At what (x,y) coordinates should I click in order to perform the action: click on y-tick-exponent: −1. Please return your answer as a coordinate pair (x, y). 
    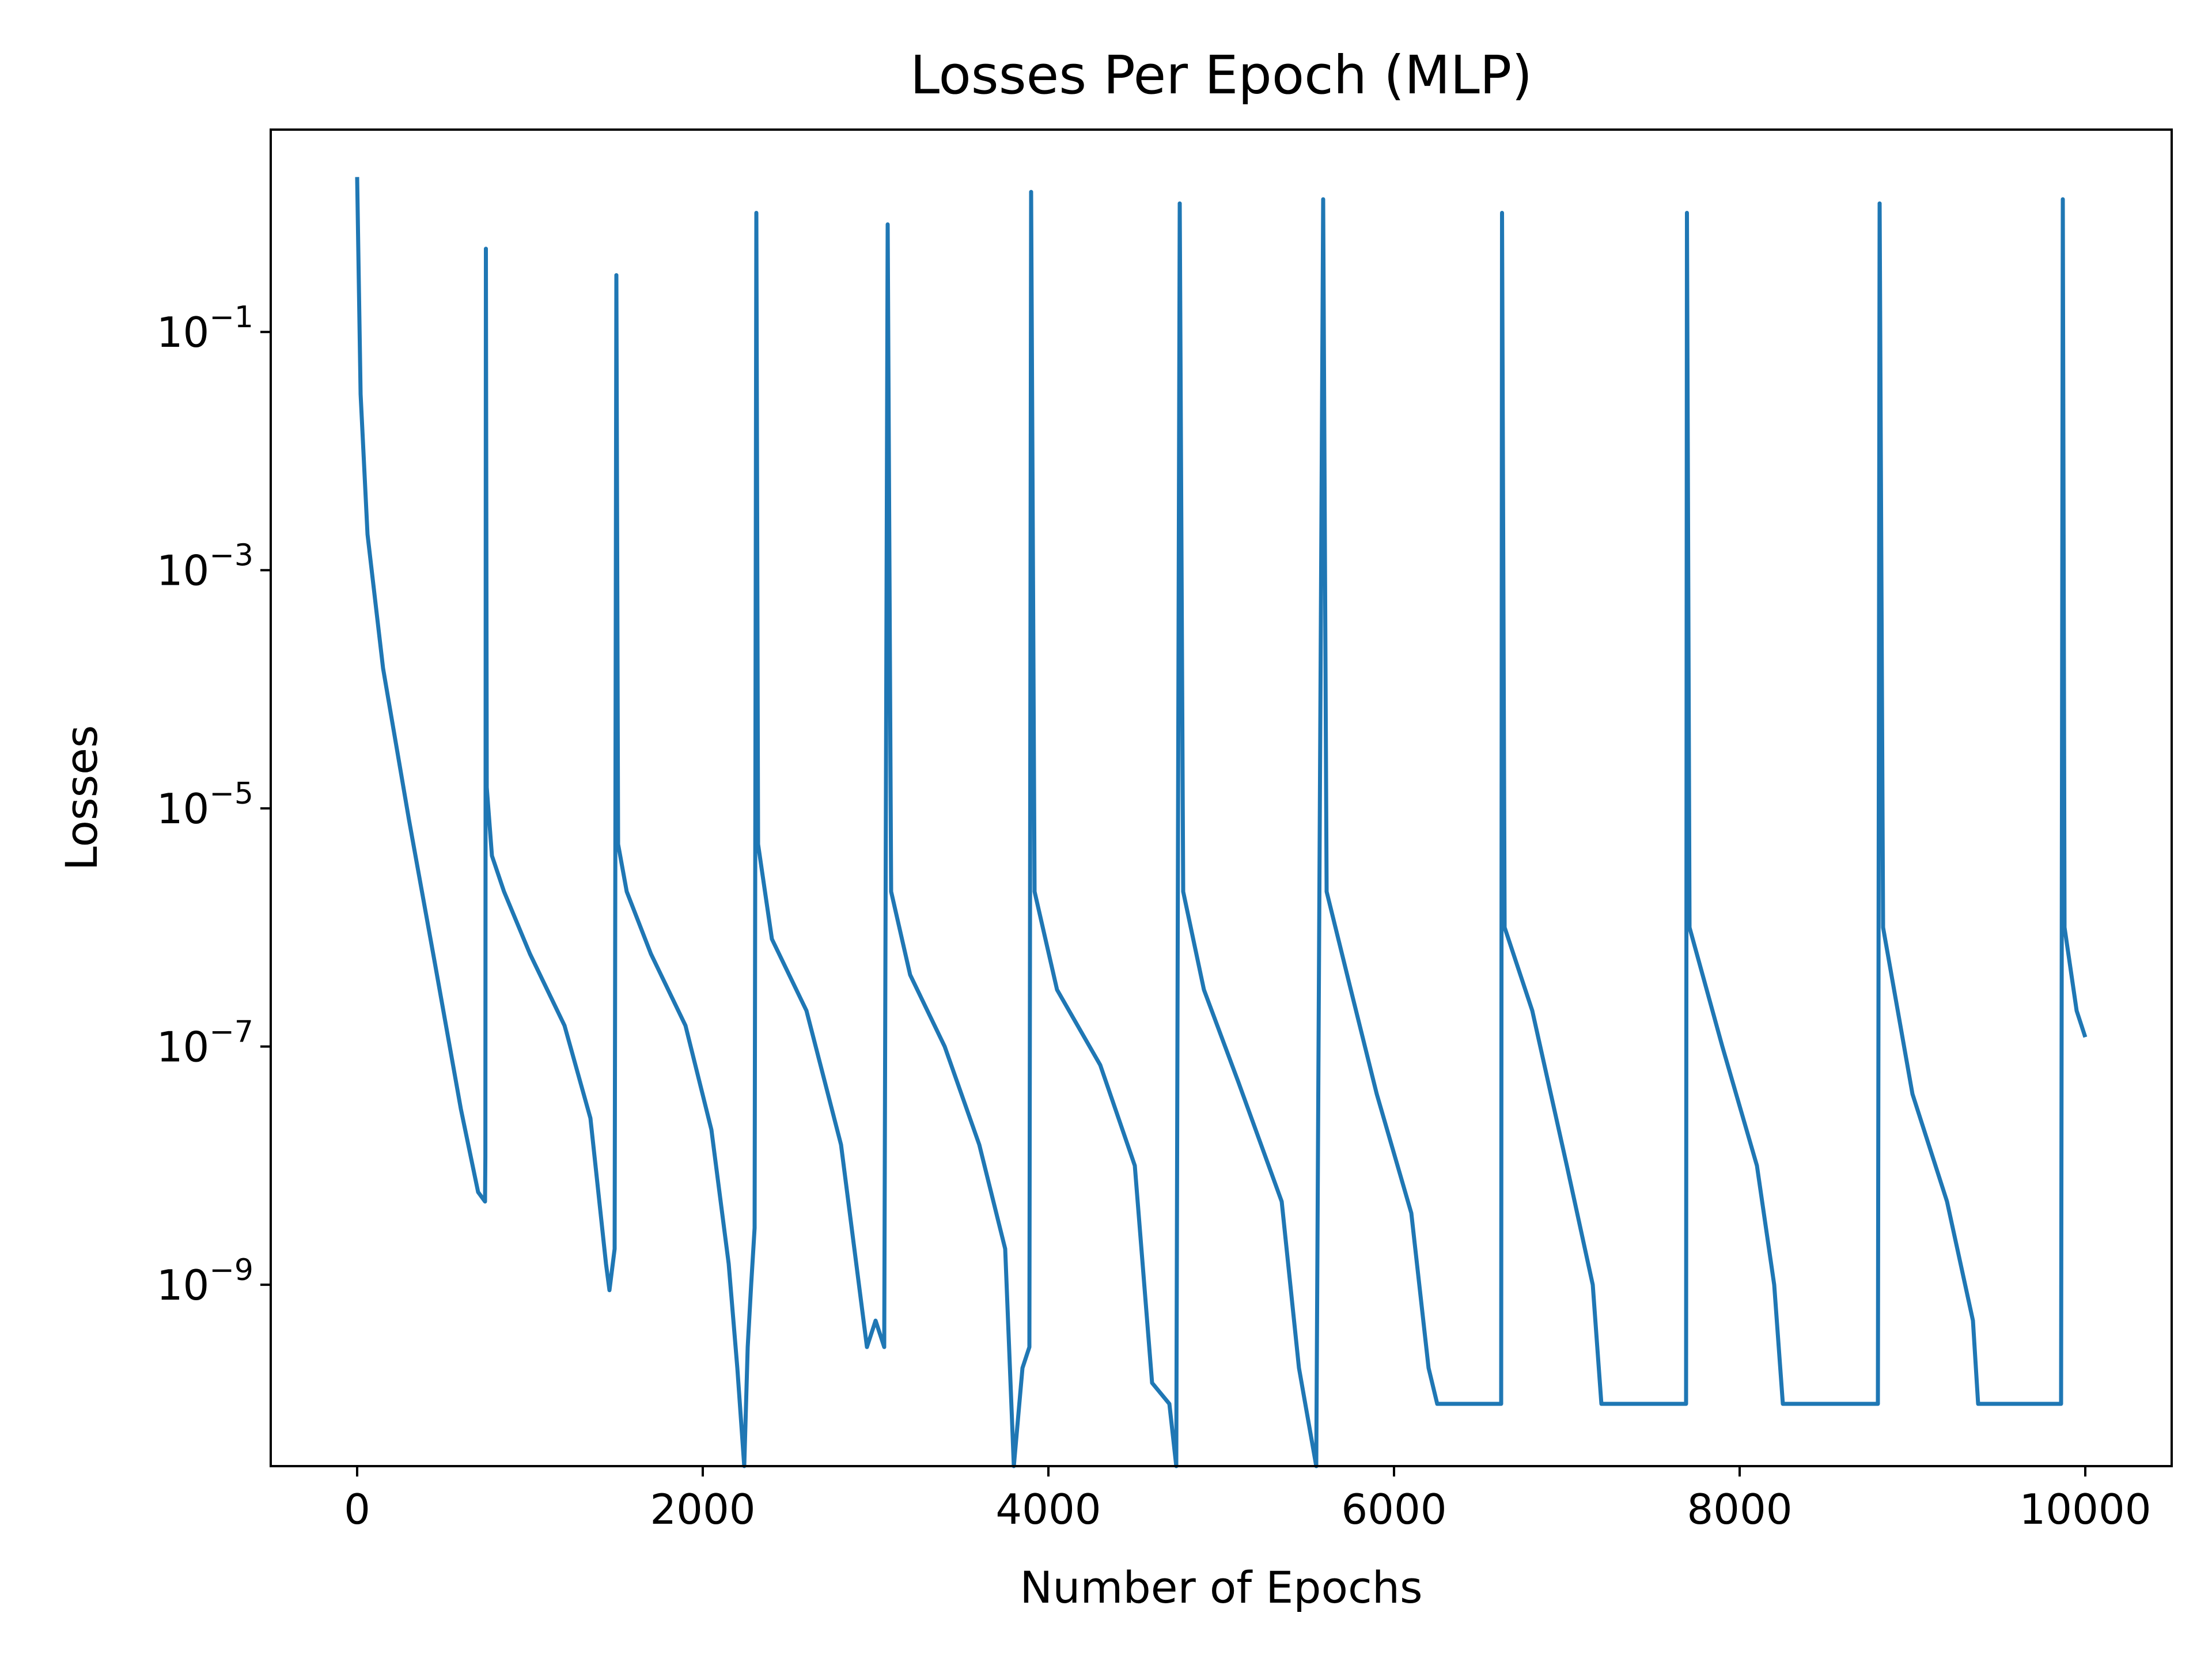
    Looking at the image, I should click on (231, 317).